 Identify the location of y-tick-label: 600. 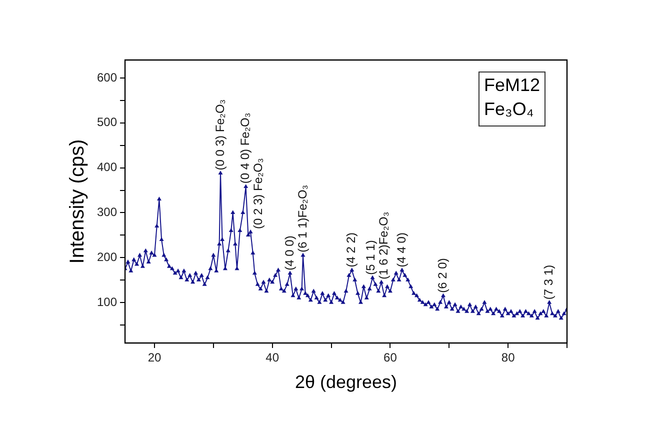
(107, 77).